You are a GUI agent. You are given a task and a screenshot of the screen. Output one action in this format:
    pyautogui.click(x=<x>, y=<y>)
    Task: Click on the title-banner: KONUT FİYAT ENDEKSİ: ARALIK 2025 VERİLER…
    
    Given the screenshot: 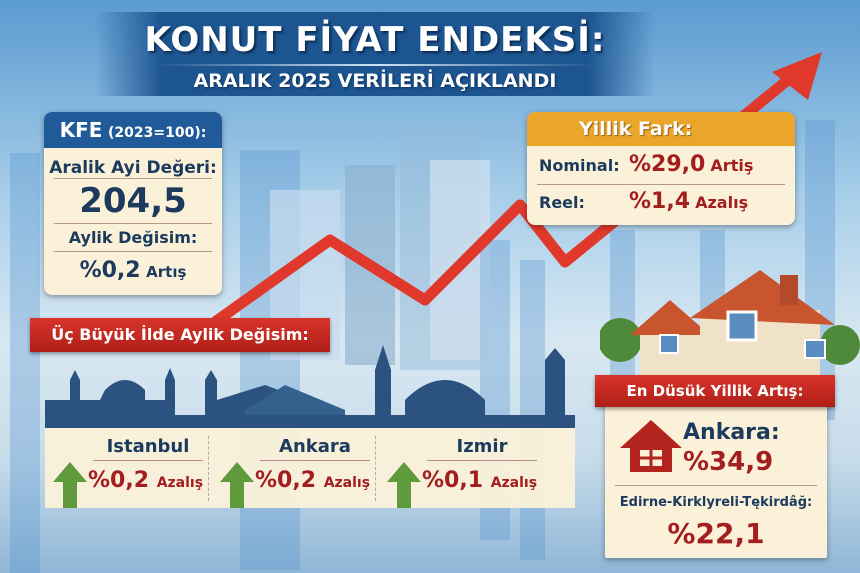 What is the action you would take?
    pyautogui.click(x=375, y=54)
    